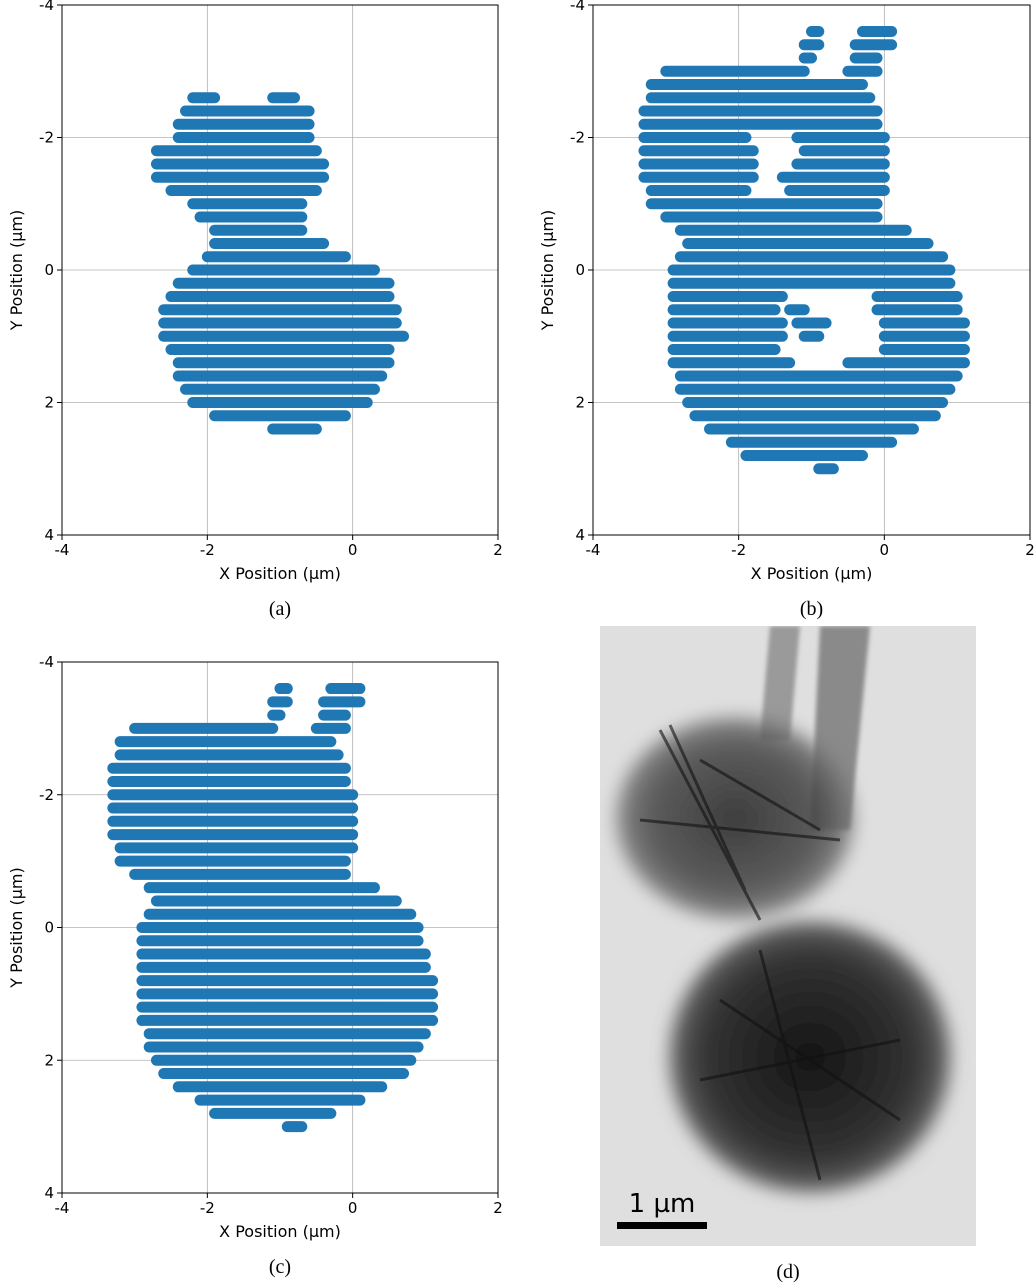  What do you see at coordinates (280, 609) in the screenshot?
I see `caption: (a)` at bounding box center [280, 609].